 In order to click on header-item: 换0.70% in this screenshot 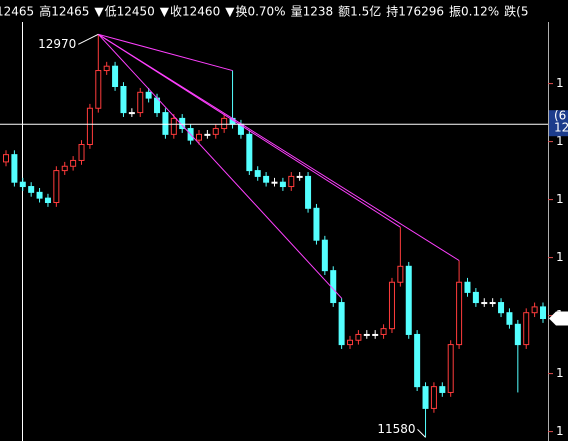, I will do `click(260, 12)`.